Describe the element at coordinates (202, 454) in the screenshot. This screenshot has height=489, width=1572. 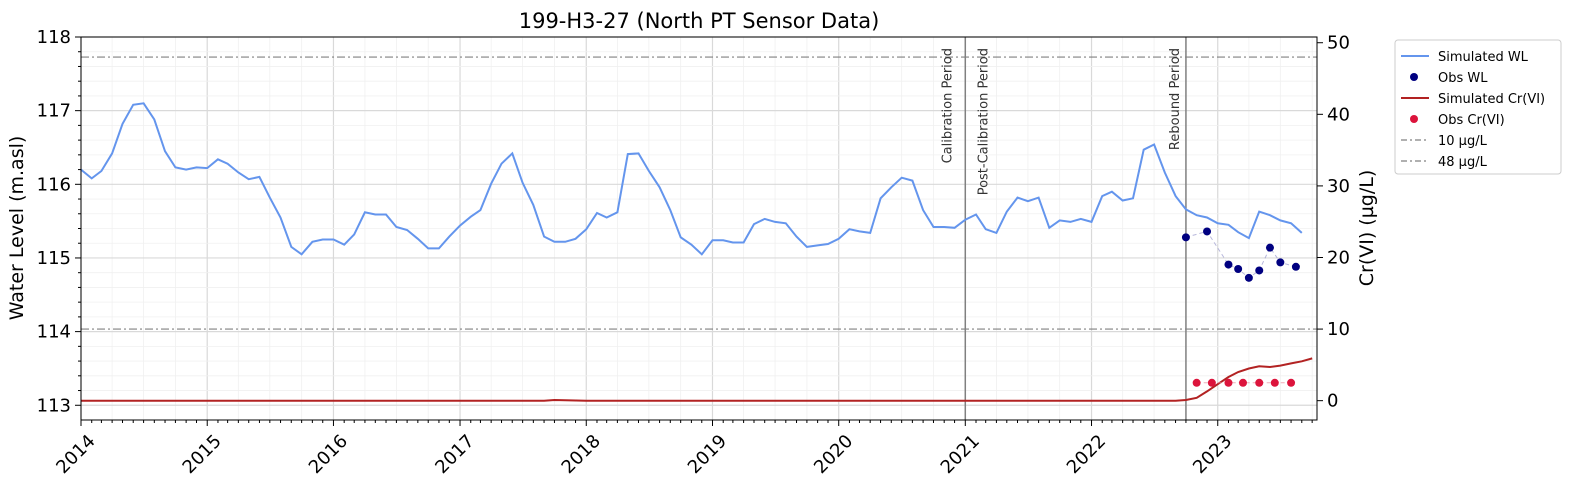
I see `x-tick-label: 2015` at that location.